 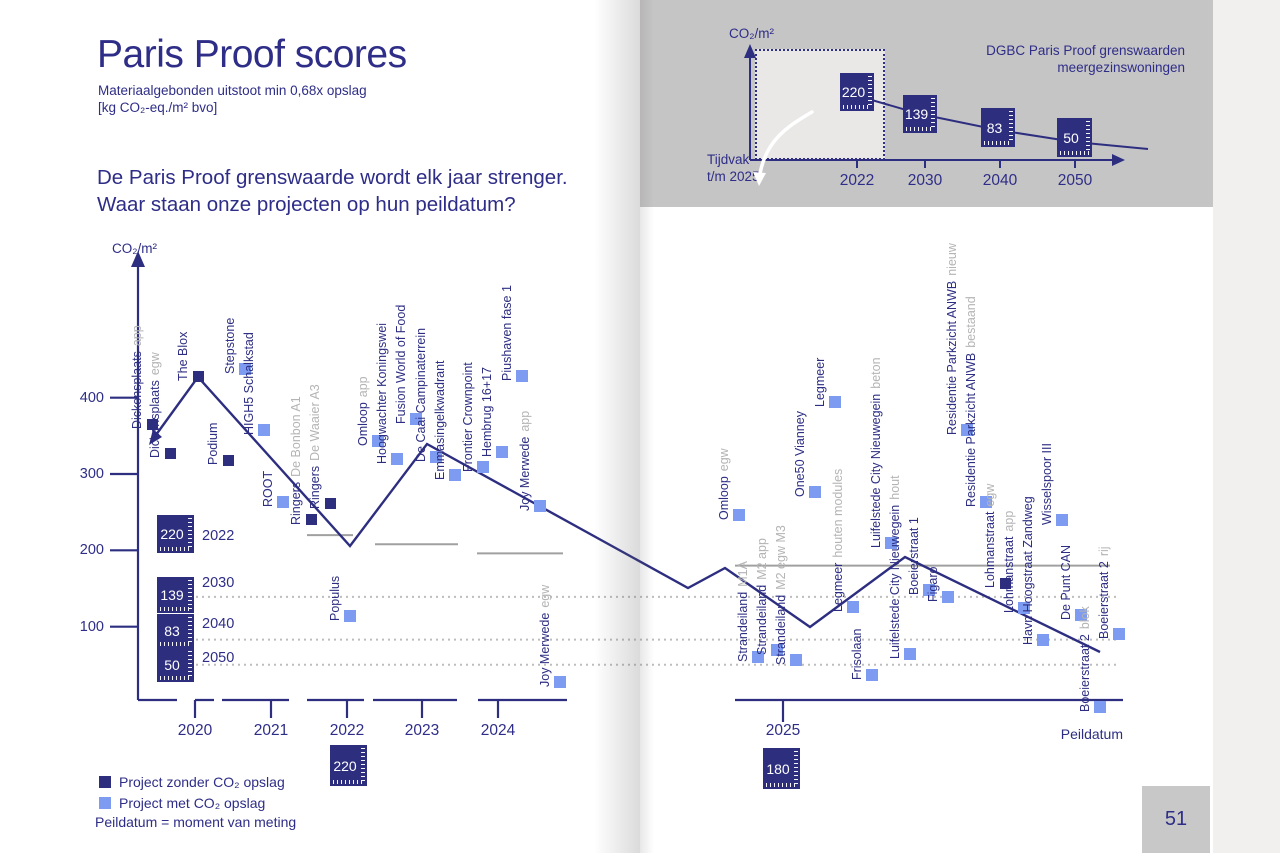 I want to click on project-name: Frisolaan, so click(x=857, y=654).